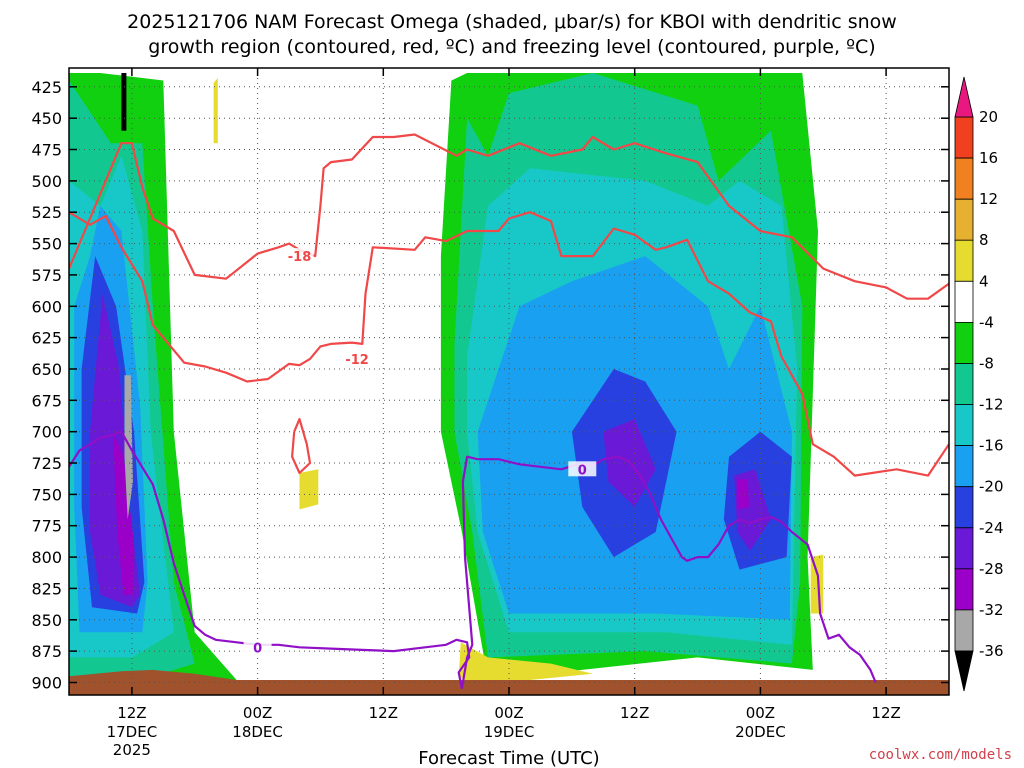  Describe the element at coordinates (964, 97) in the screenshot. I see `colorbar-over-arrow` at that location.